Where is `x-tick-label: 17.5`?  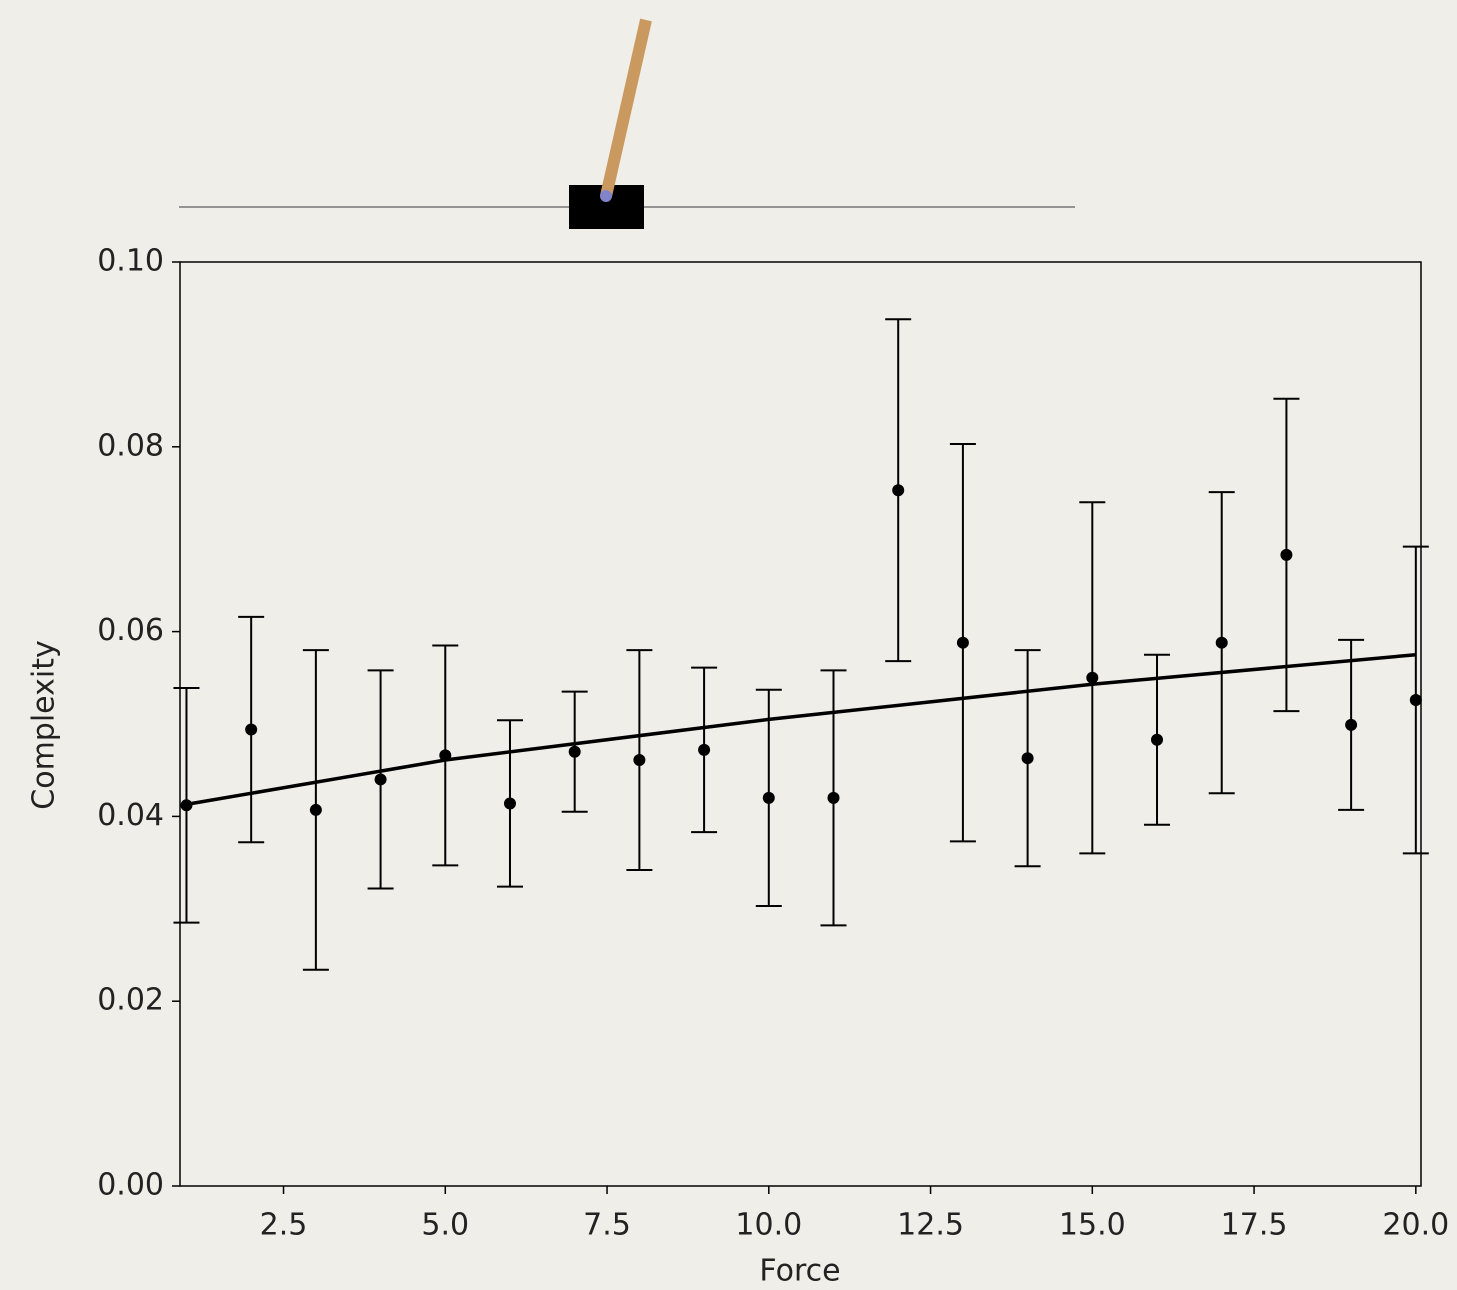 x-tick-label: 17.5 is located at coordinates (1254, 1225).